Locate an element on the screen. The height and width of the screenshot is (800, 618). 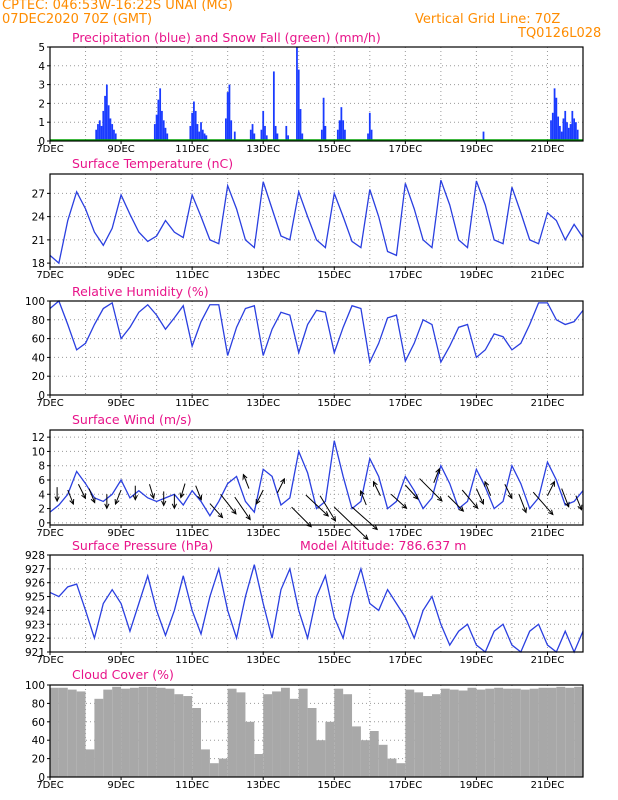
y-tick-label: 80 is located at coordinates (38, 321).